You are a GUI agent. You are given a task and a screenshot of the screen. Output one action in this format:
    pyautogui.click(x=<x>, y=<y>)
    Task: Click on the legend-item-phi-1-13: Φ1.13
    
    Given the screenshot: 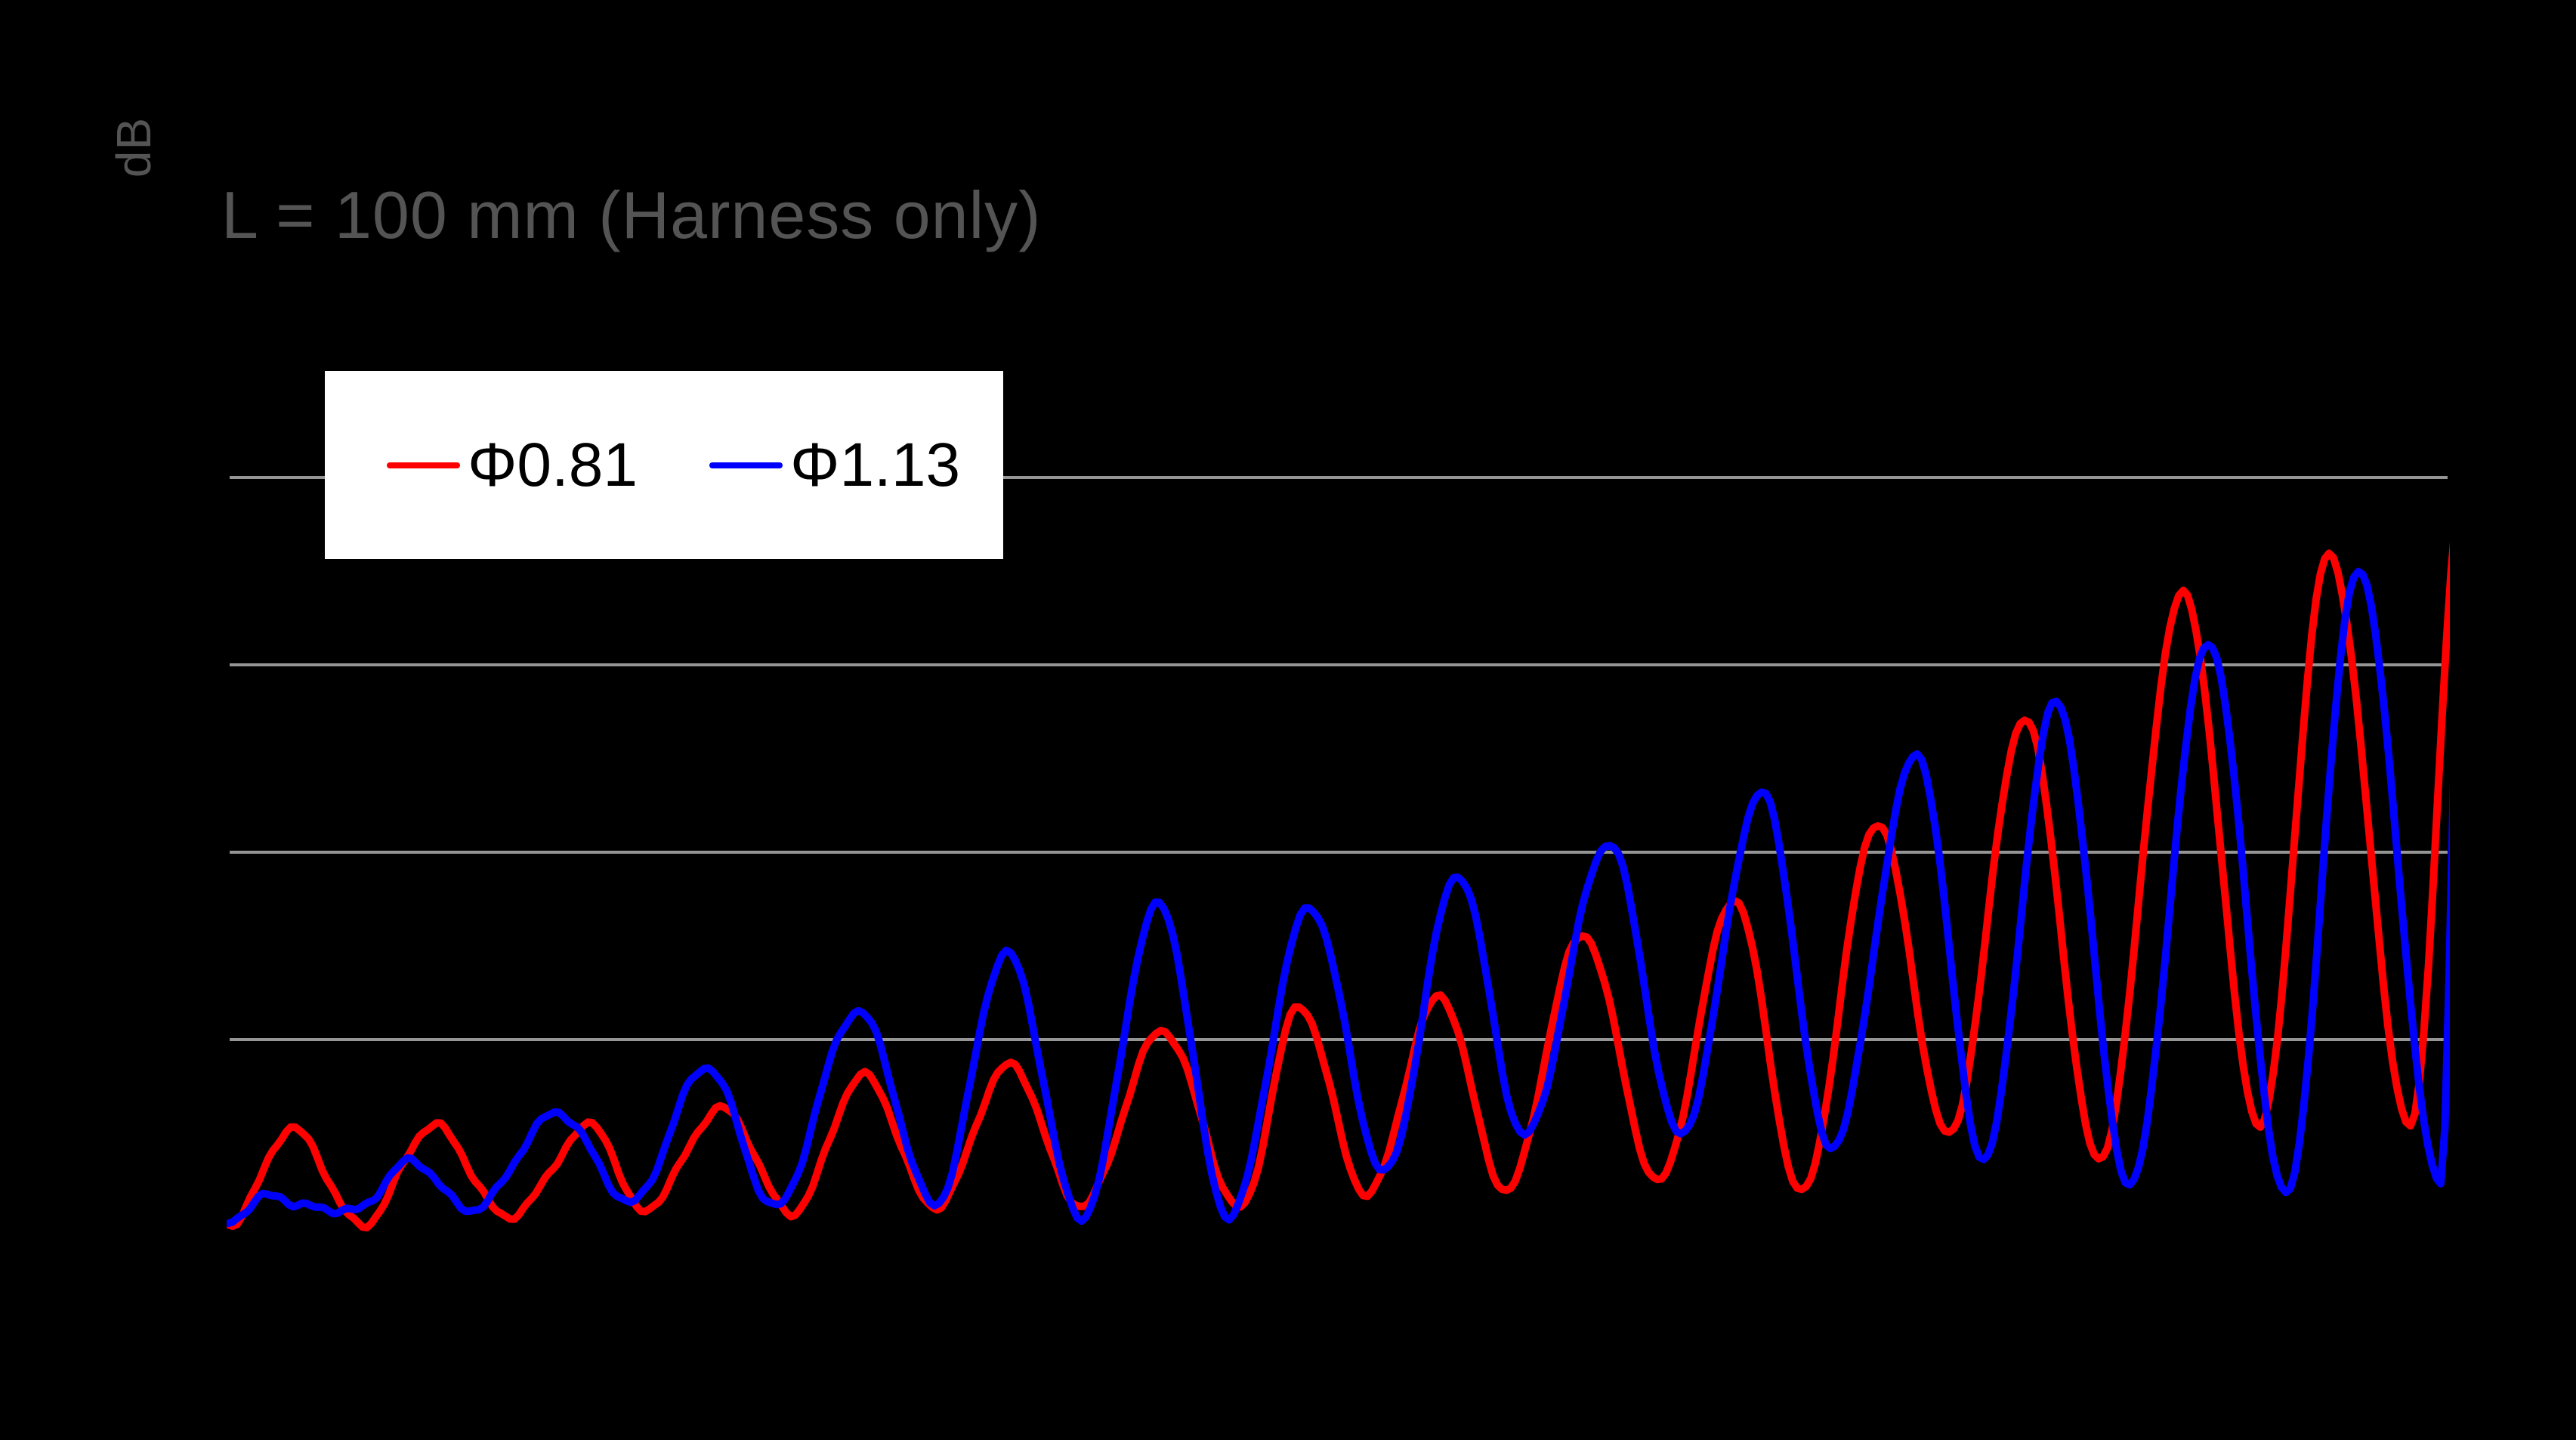 What is the action you would take?
    pyautogui.click(x=834, y=465)
    